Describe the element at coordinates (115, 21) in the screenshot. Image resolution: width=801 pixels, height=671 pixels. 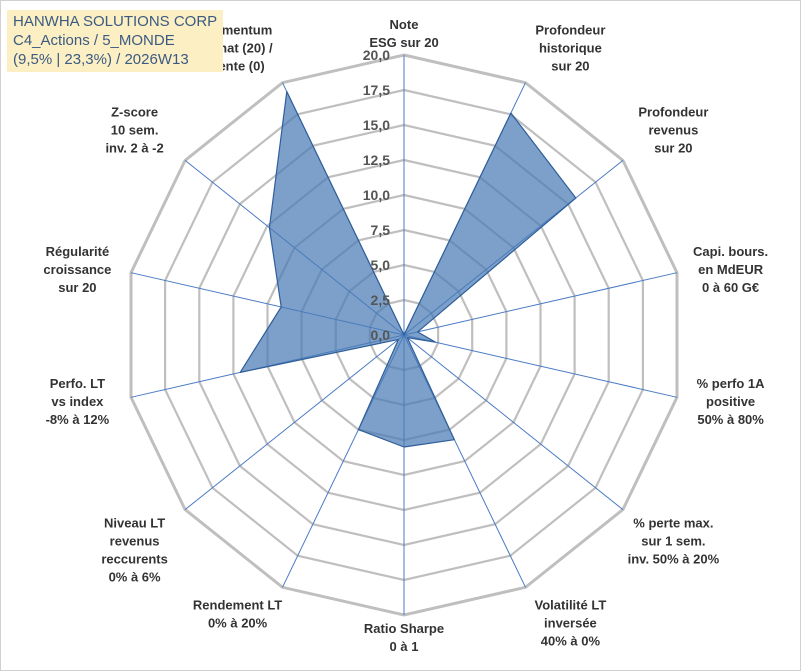
I see `title-line-company: HANWHA SOLUTIONS CORP` at that location.